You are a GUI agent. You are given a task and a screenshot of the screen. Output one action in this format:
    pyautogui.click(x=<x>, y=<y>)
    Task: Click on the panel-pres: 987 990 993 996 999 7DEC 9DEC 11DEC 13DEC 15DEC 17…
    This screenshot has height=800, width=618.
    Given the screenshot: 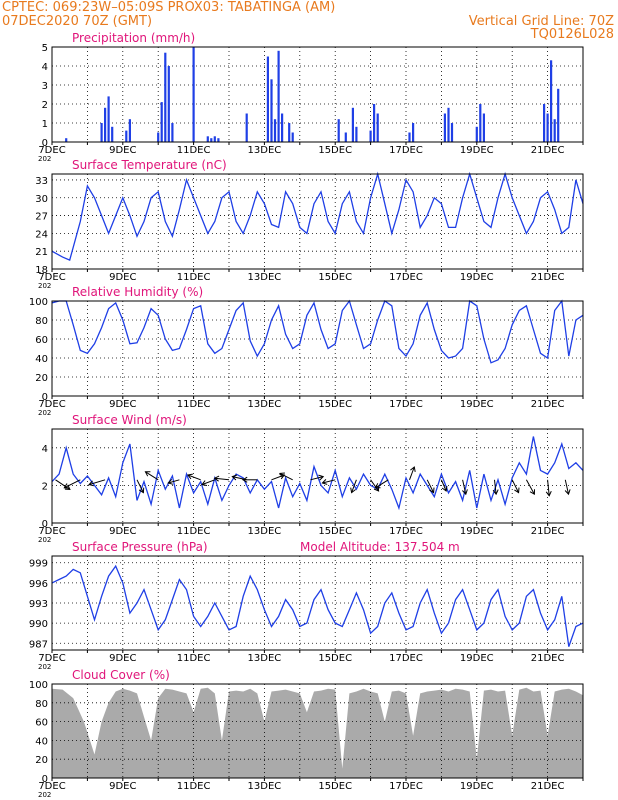 What is the action you would take?
    pyautogui.click(x=306, y=605)
    